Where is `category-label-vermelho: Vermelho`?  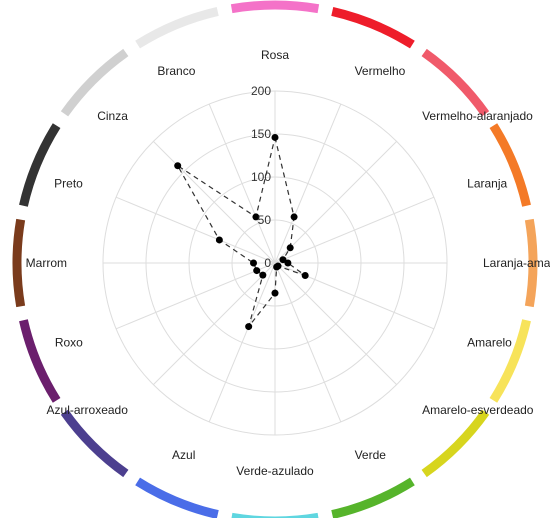 category-label-vermelho: Vermelho is located at coordinates (380, 71).